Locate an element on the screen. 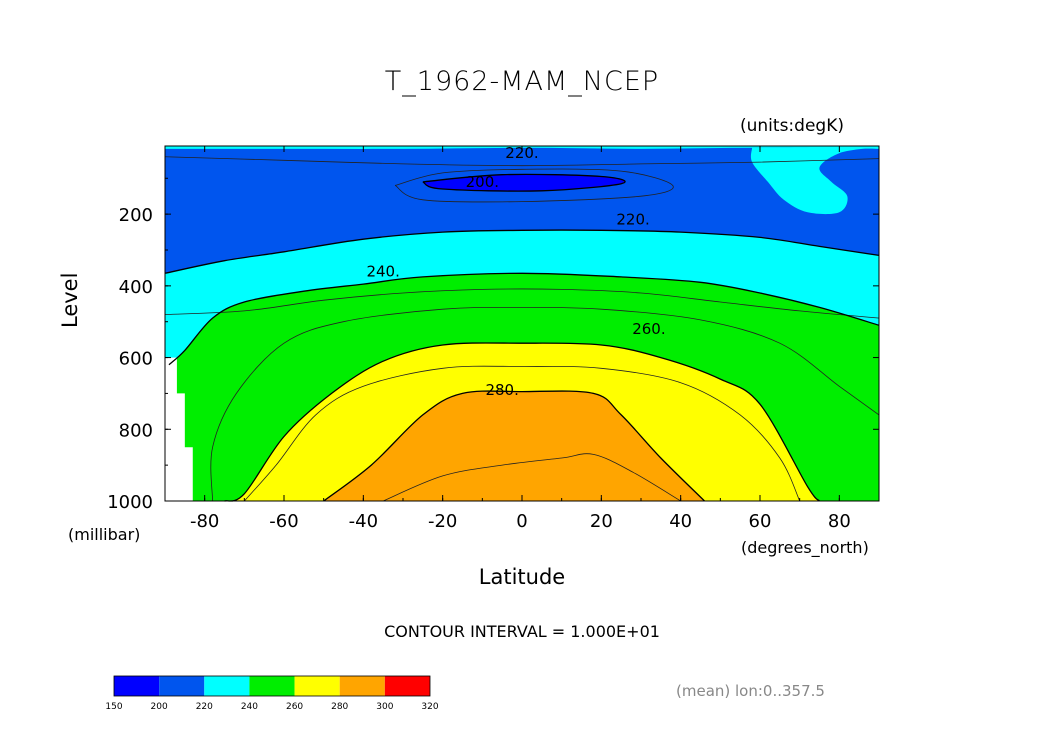  x-tick-label-2: -40 is located at coordinates (363, 521).